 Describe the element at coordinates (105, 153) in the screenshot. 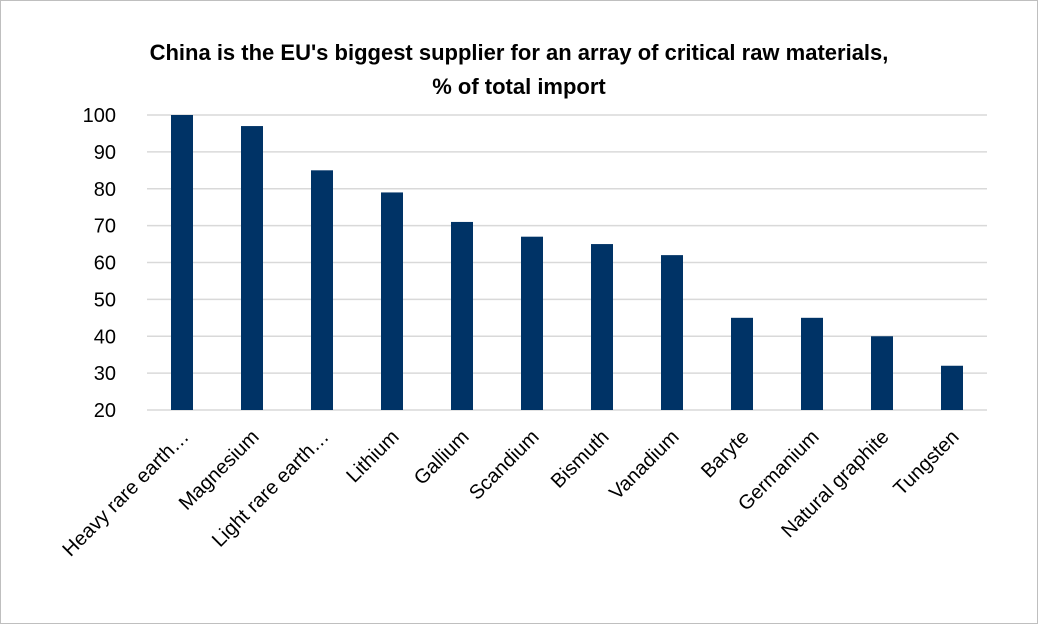

I see `y-tick-label-90: 90` at that location.